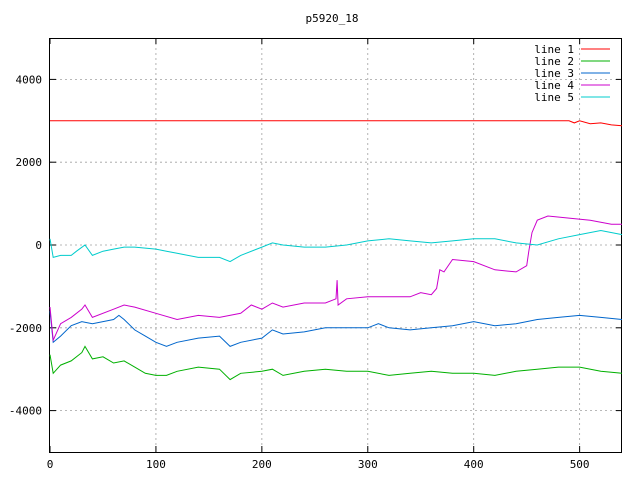  I want to click on x-tick-label: 200, so click(262, 464).